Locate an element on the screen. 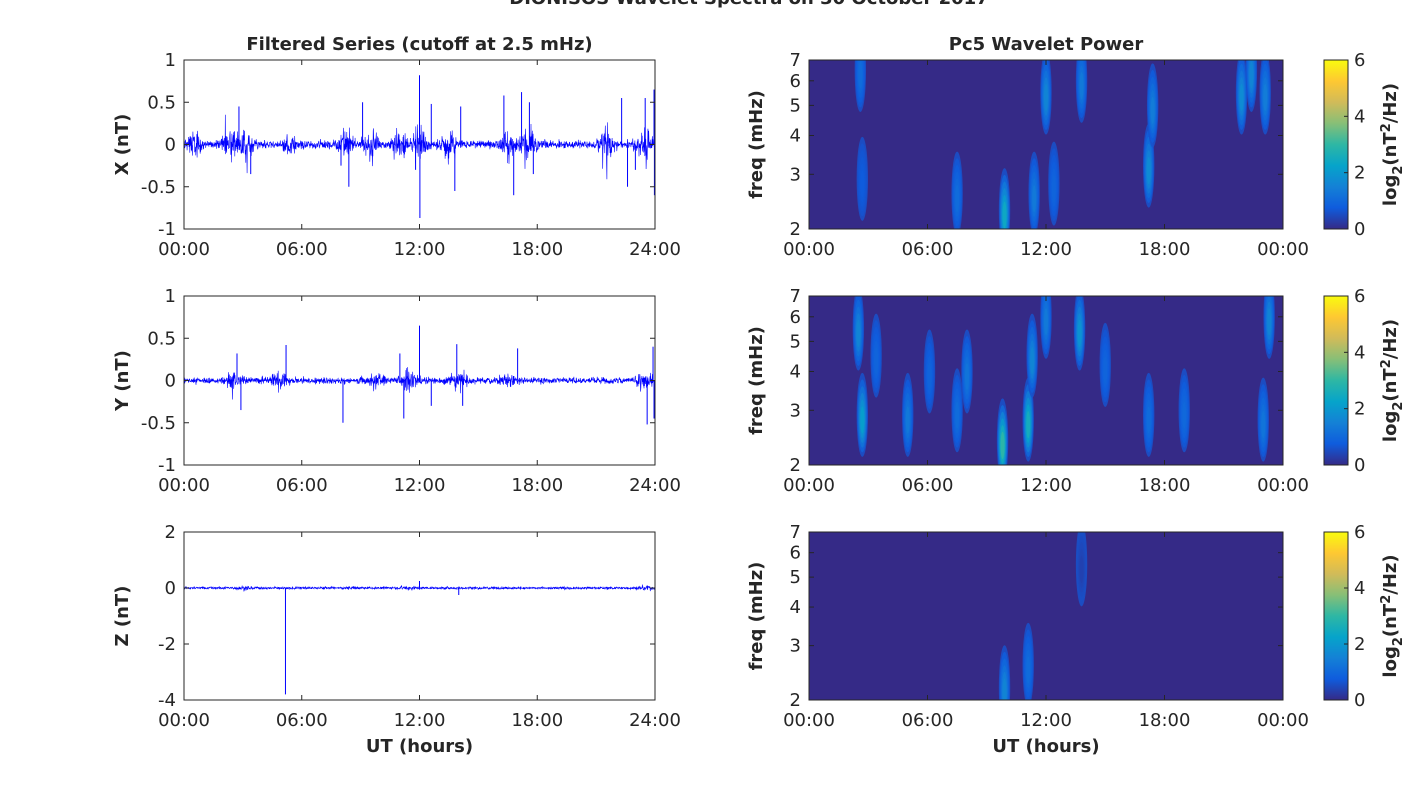  x-series-ylabel: X (nT) is located at coordinates (122, 145).